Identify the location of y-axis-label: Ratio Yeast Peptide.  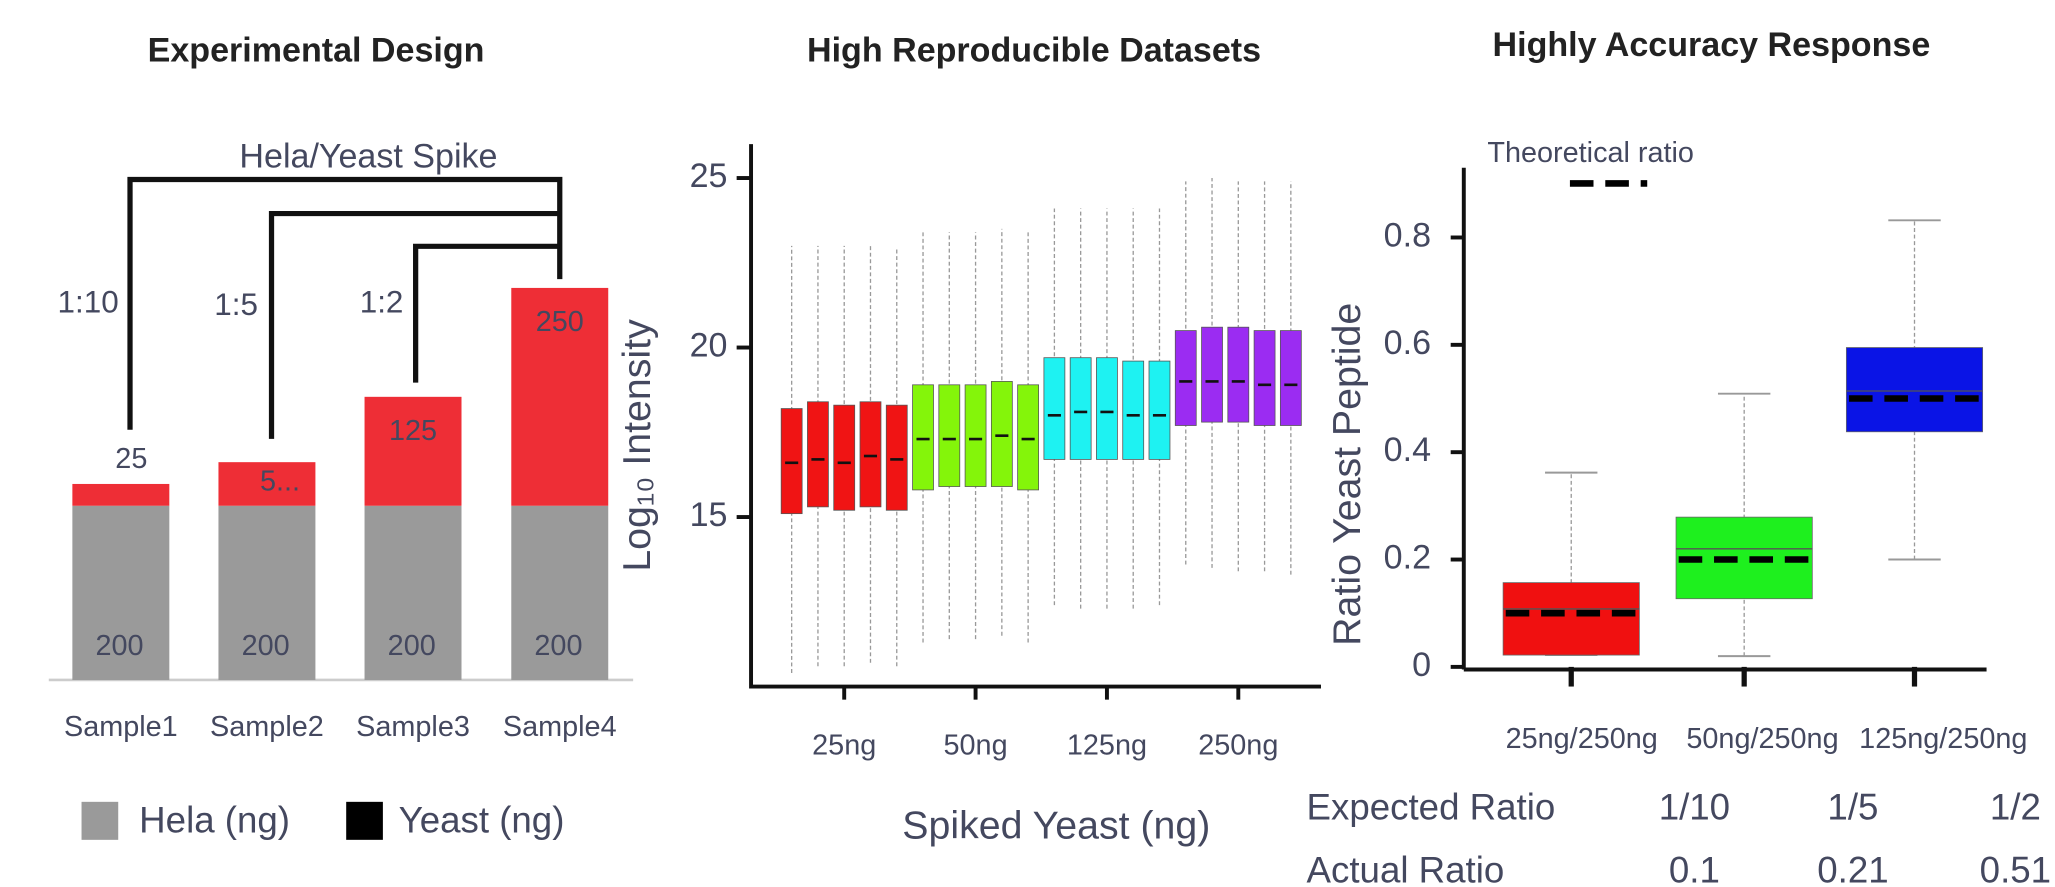
(1347, 474).